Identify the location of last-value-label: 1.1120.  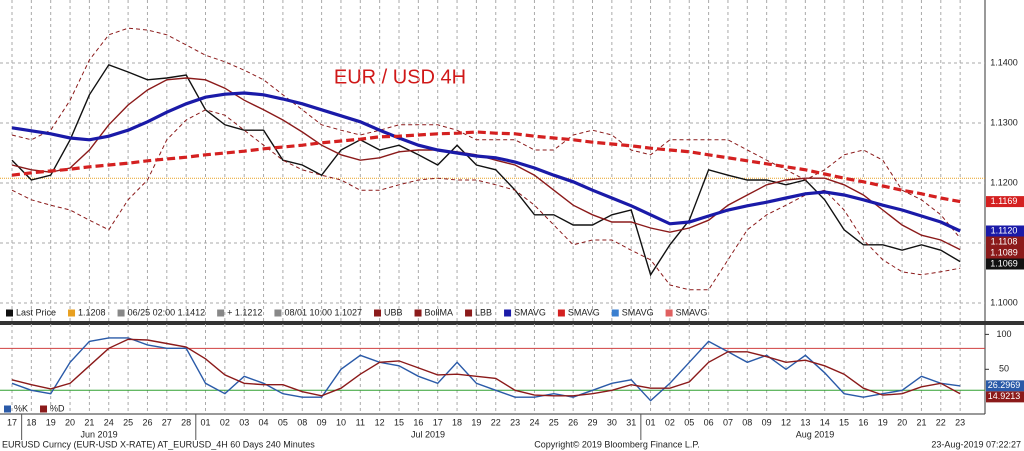
(1004, 230).